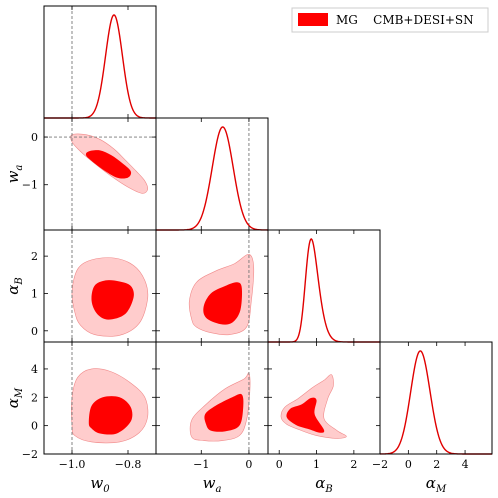 This screenshot has height=498, width=498. What do you see at coordinates (128, 464) in the screenshot?
I see `x-tick-label-w0: −0.8` at bounding box center [128, 464].